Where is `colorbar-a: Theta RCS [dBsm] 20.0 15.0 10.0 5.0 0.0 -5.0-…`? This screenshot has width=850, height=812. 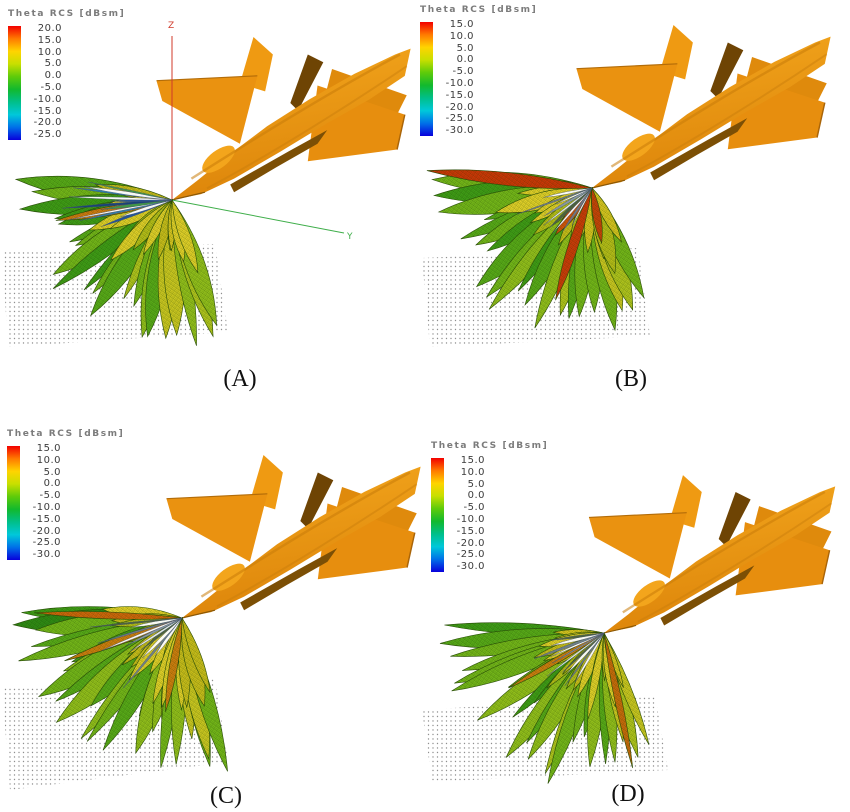
colorbar-a: Theta RCS [dBsm] 20.0 15.0 10.0 5.0 0.0 -5.0-… is located at coordinates (66, 75).